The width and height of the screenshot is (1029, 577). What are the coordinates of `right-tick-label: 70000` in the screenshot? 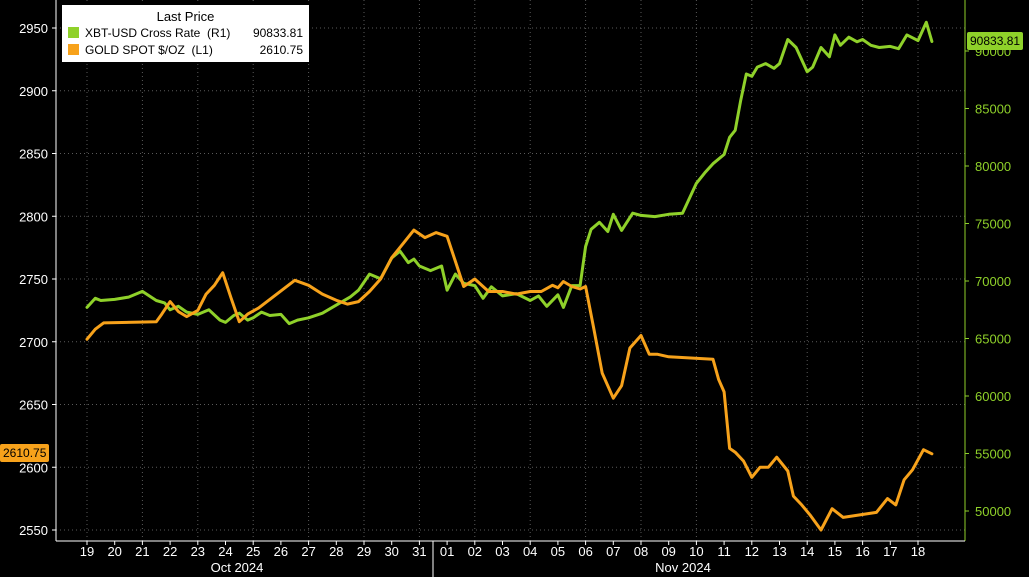 It's located at (993, 281).